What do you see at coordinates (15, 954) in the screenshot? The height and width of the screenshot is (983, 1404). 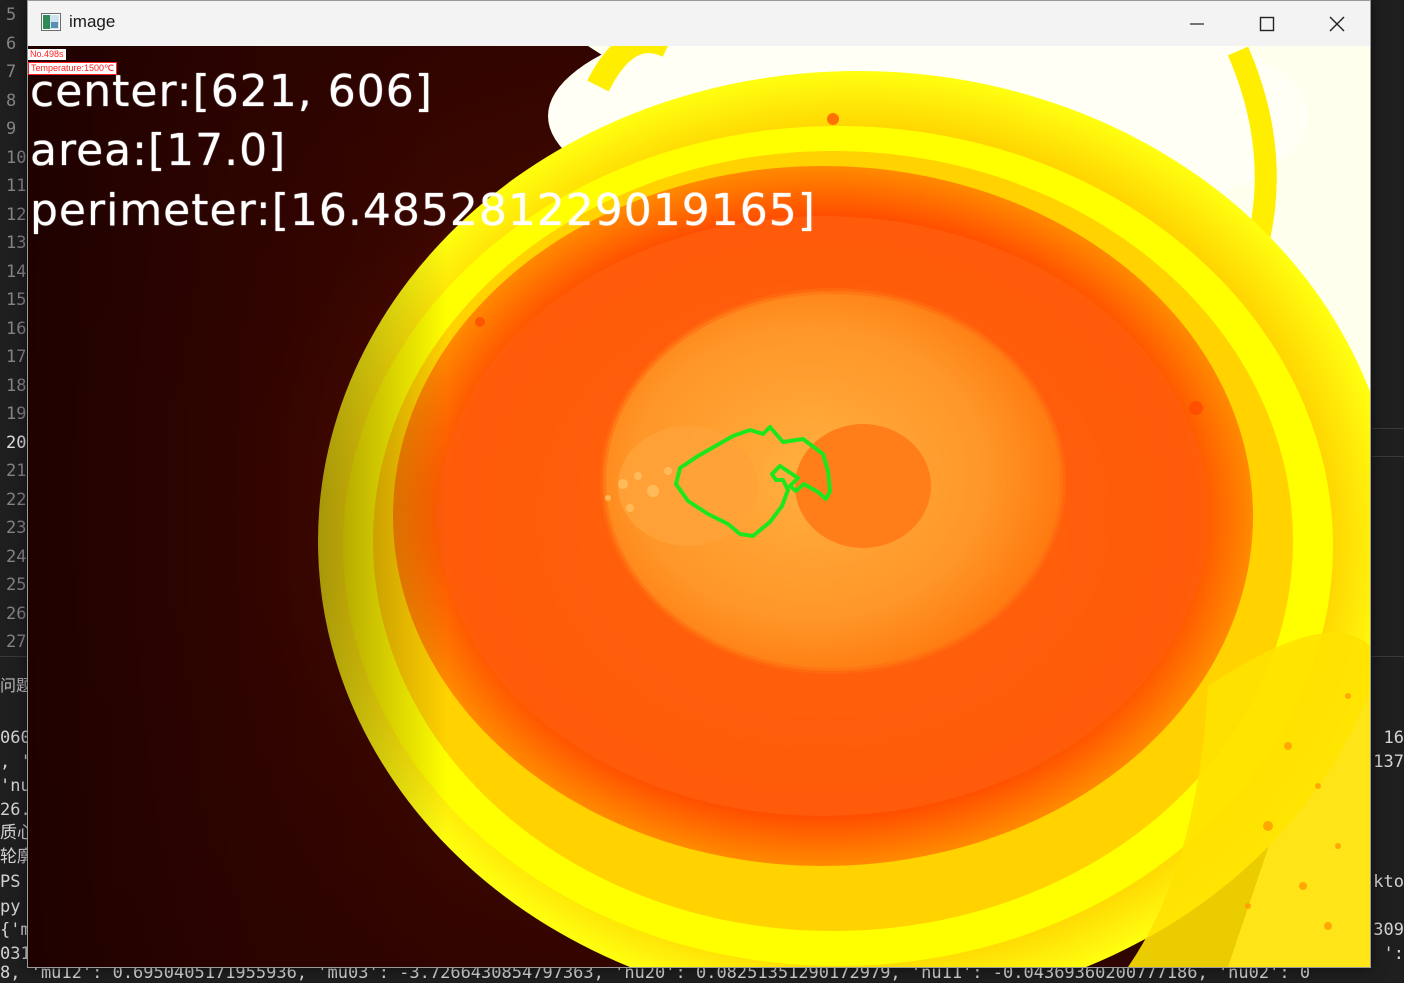 I see `terminal-line: 031` at bounding box center [15, 954].